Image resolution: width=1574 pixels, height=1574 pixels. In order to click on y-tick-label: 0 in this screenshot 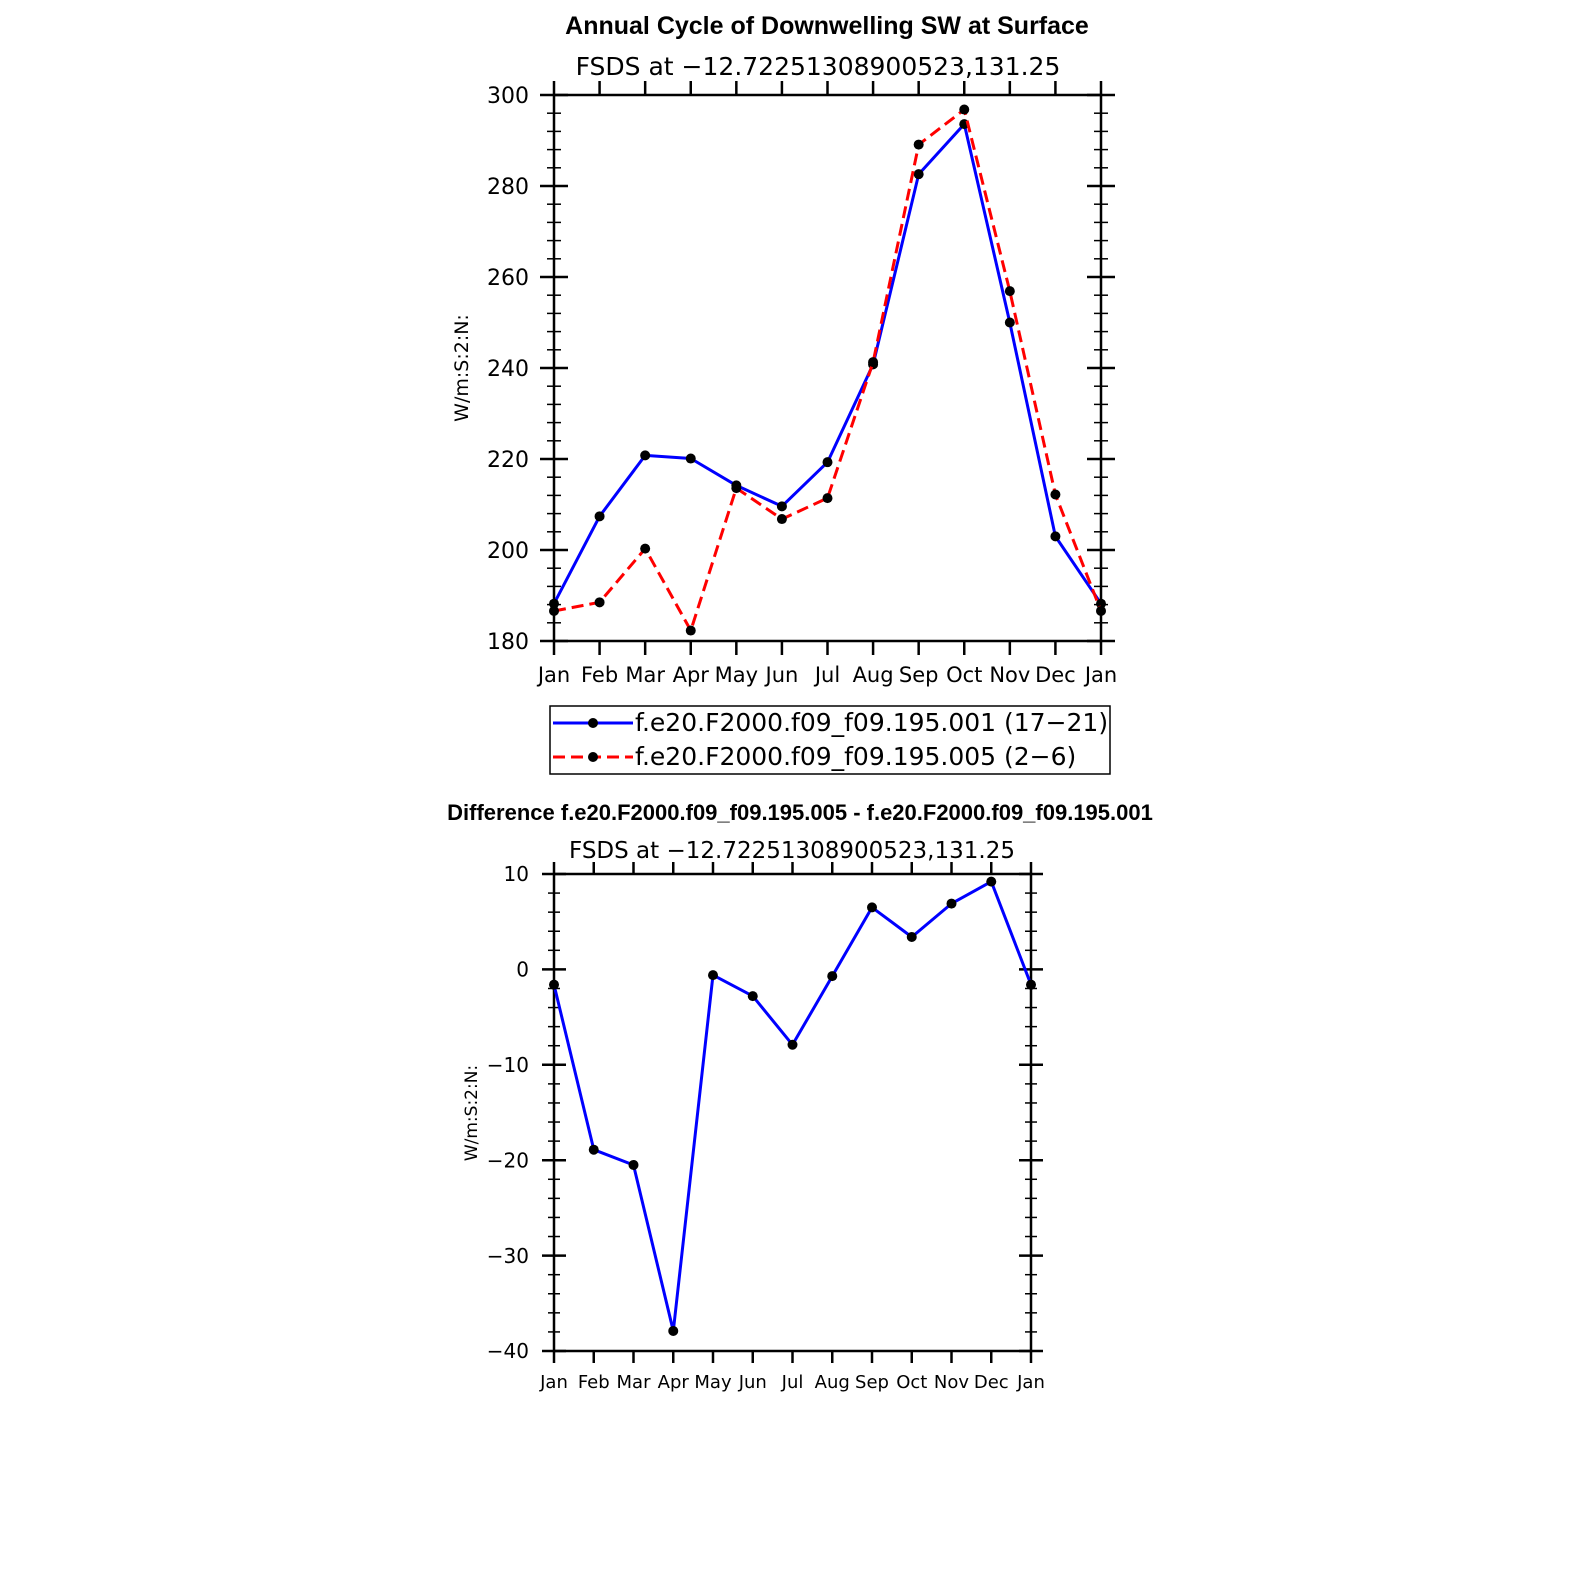, I will do `click(522, 970)`.